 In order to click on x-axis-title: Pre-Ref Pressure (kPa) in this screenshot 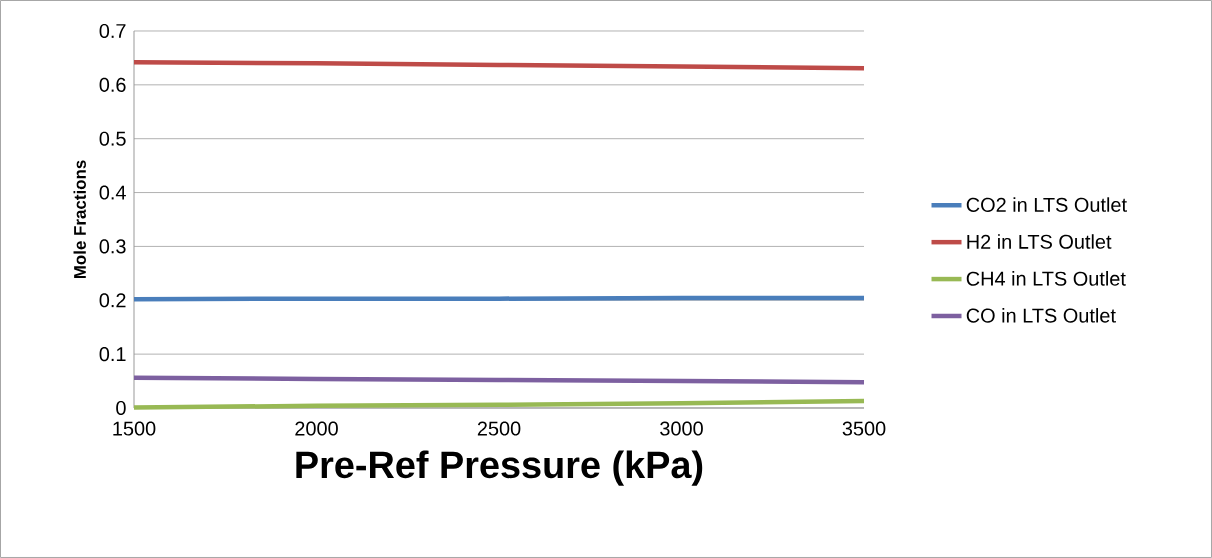, I will do `click(499, 468)`.